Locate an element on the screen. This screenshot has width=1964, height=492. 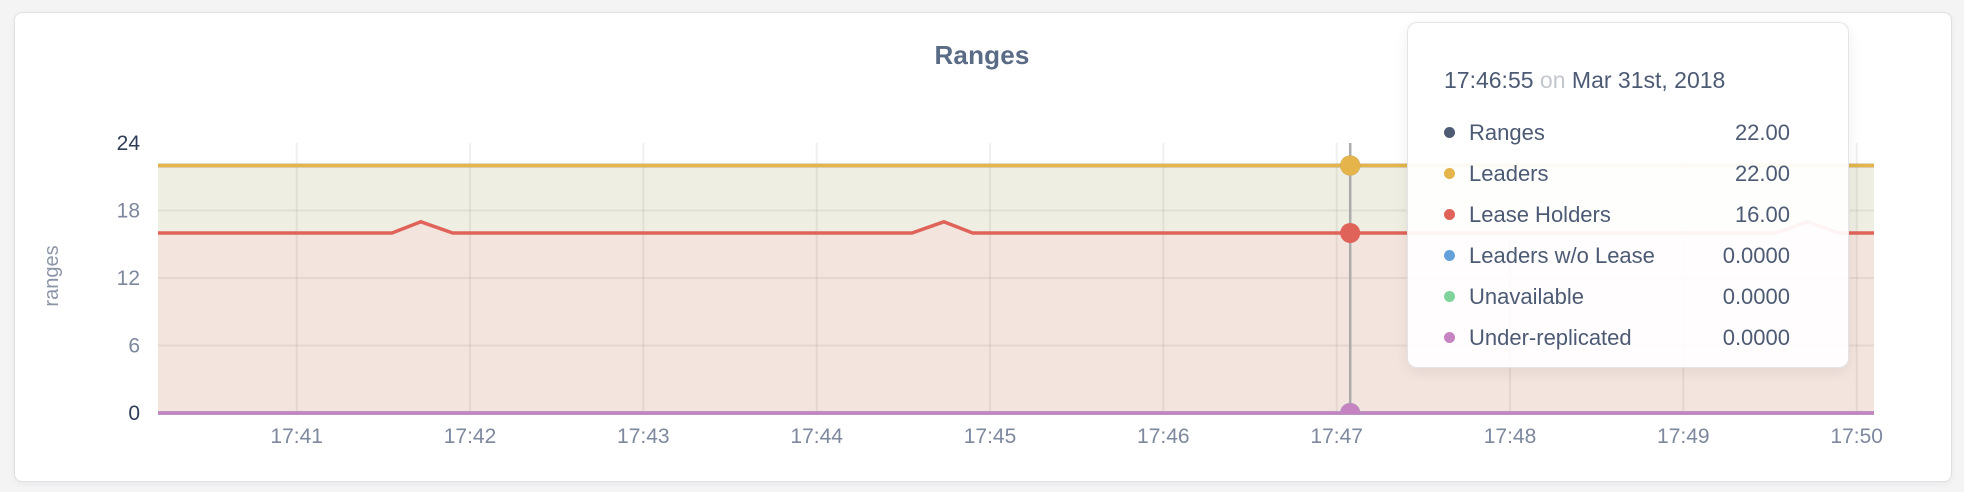
series-label: Leaders w/o Lease is located at coordinates (1562, 255).